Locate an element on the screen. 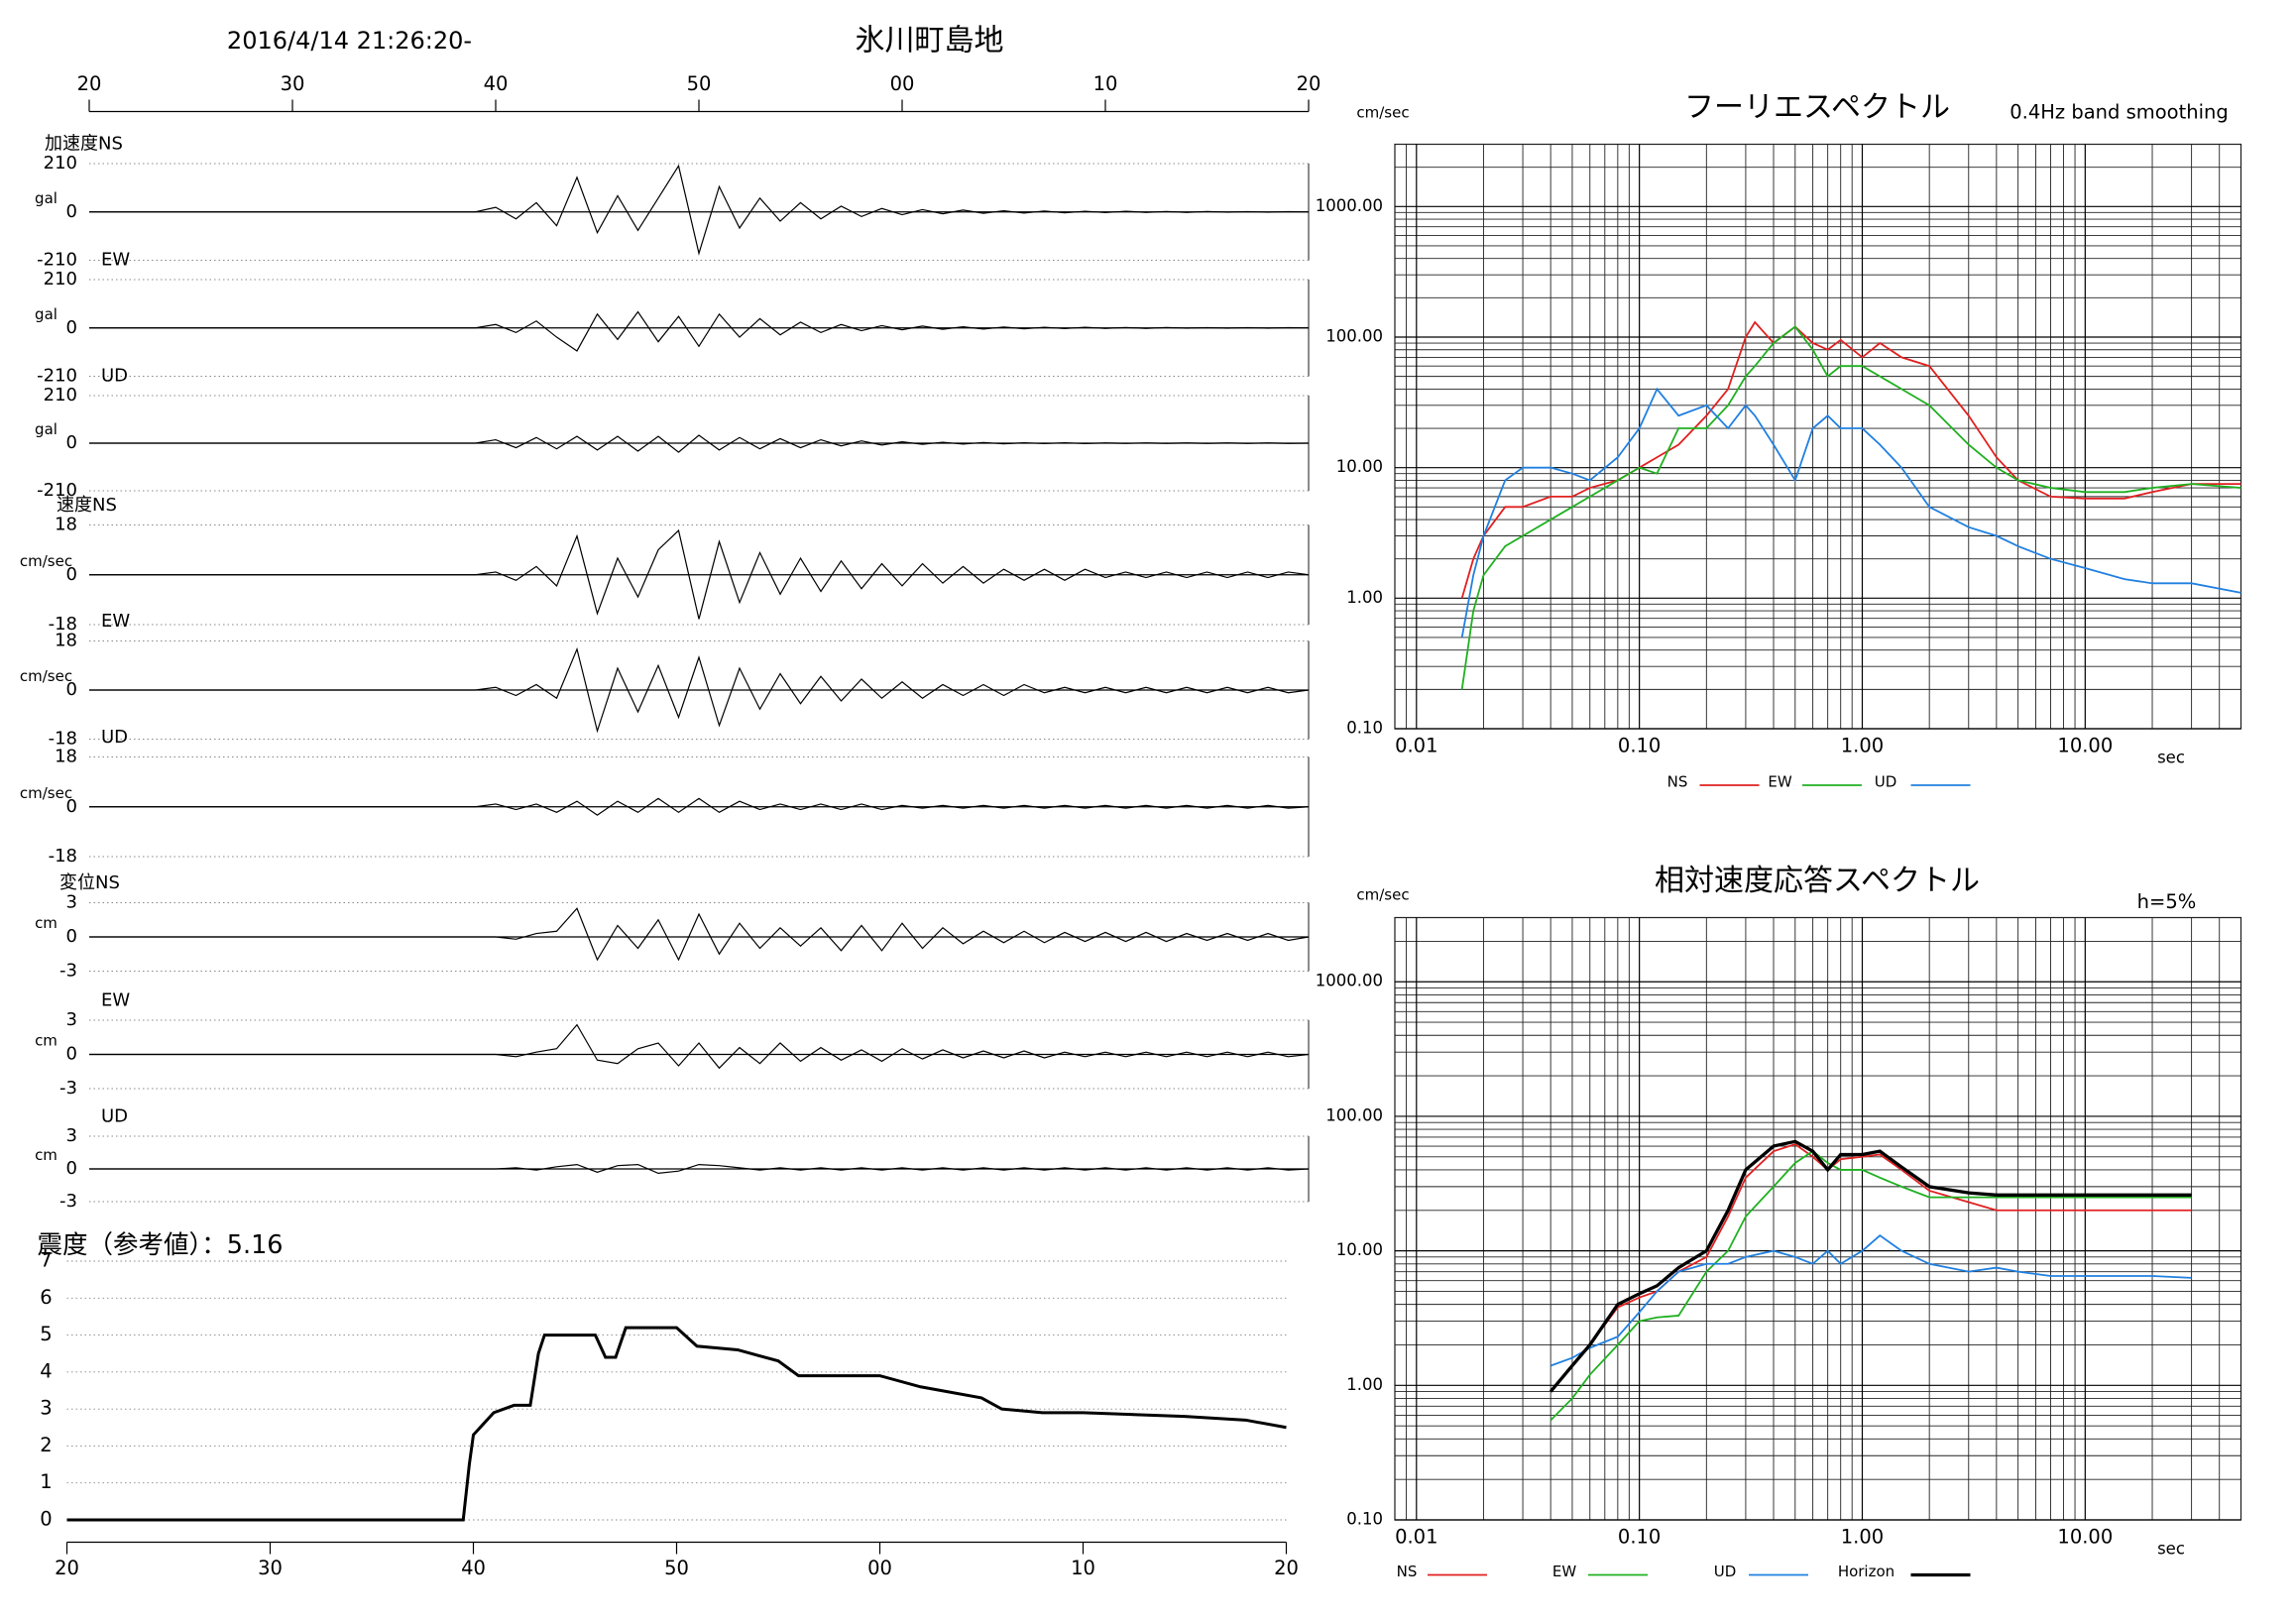 This screenshot has height=1623, width=2296. fourier-subtitle: 0.4Hz band smoothing is located at coordinates (2119, 112).